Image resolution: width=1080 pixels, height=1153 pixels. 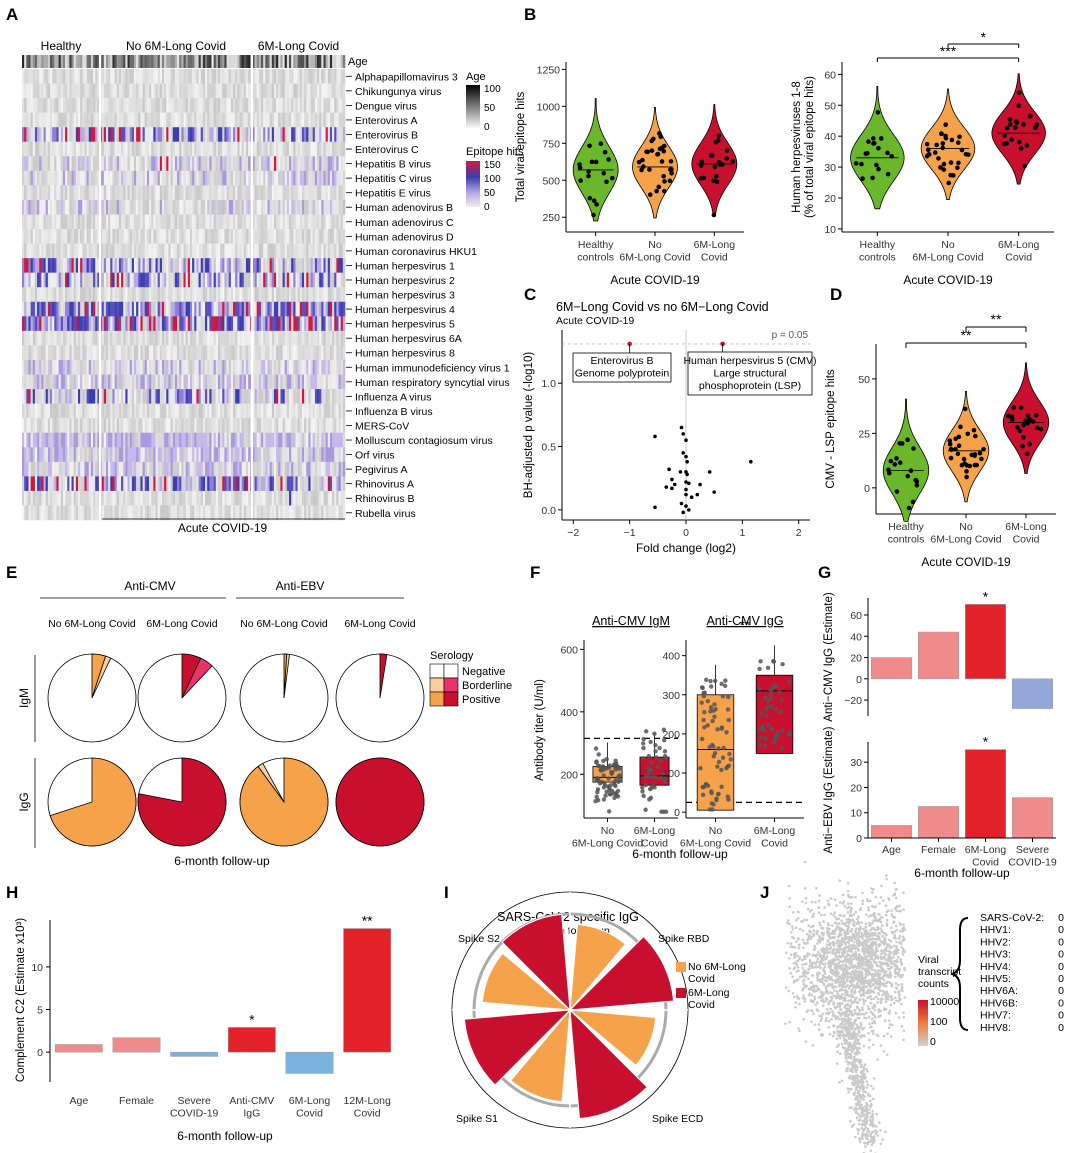 I want to click on data-point, so click(x=716, y=142).